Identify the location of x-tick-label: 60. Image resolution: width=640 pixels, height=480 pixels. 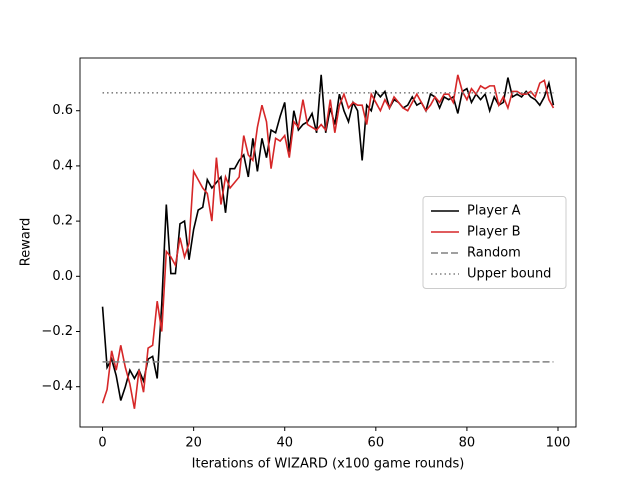
(376, 443).